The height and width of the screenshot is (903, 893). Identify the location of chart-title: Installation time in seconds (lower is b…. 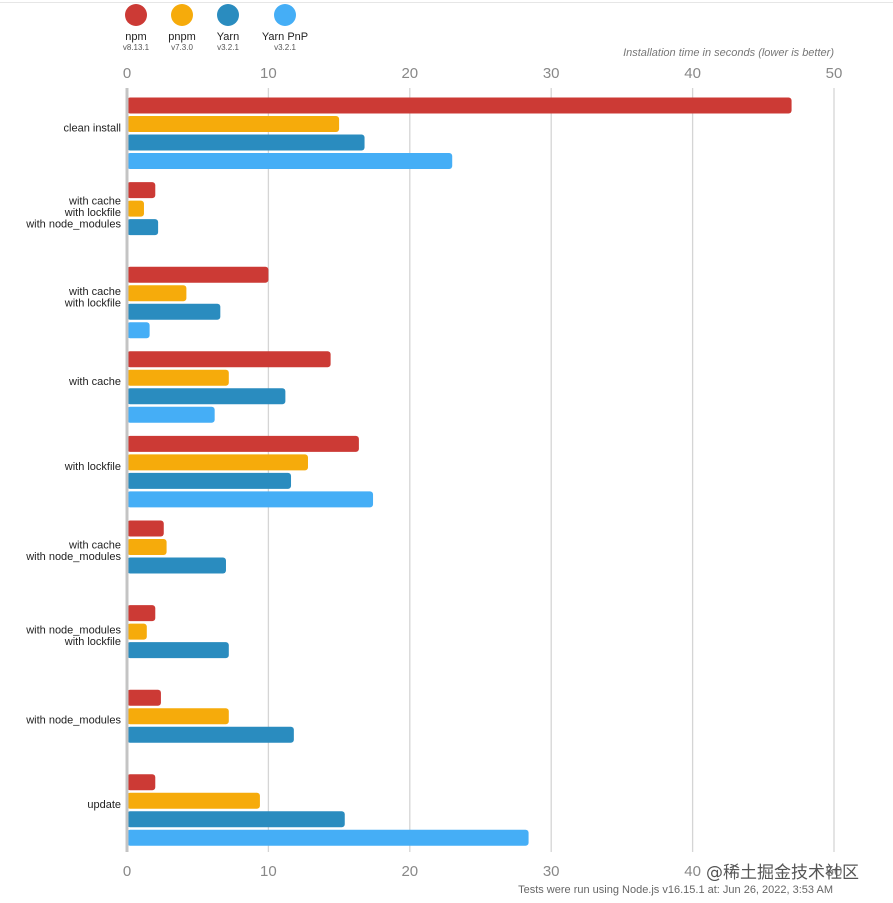
(728, 53).